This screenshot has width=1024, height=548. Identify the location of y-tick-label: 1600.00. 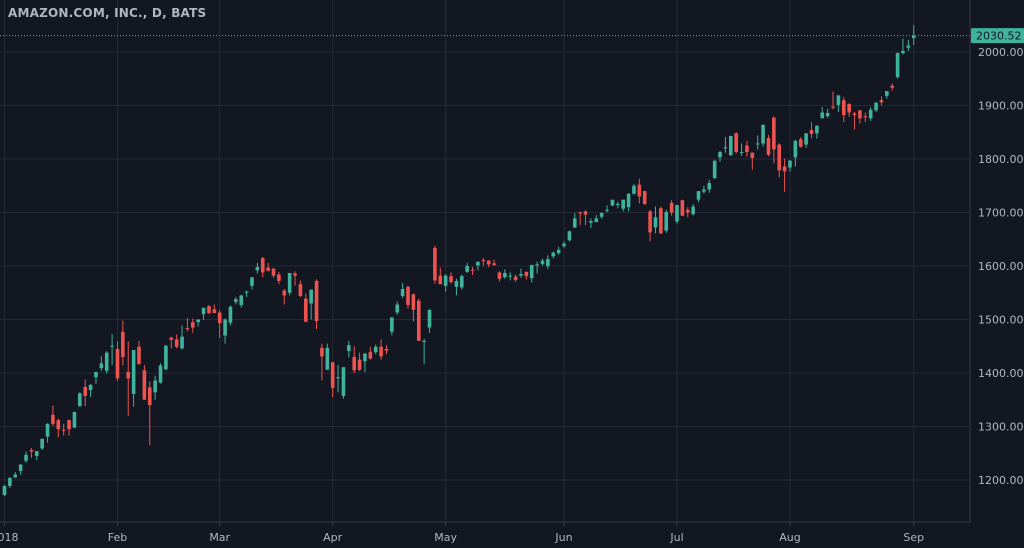
(1001, 266).